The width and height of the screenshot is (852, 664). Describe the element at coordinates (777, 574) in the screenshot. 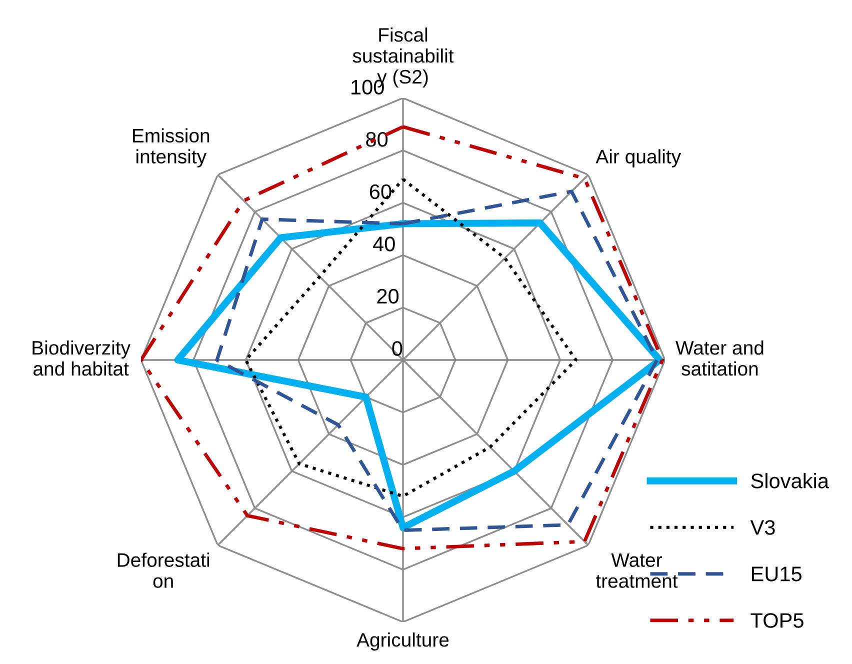

I see `legend-label: EU15` at that location.